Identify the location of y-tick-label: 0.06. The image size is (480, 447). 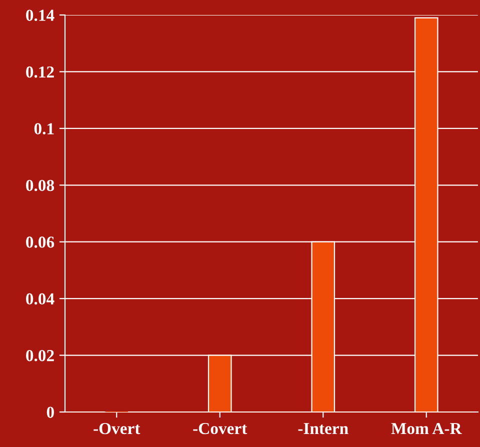
(40, 242).